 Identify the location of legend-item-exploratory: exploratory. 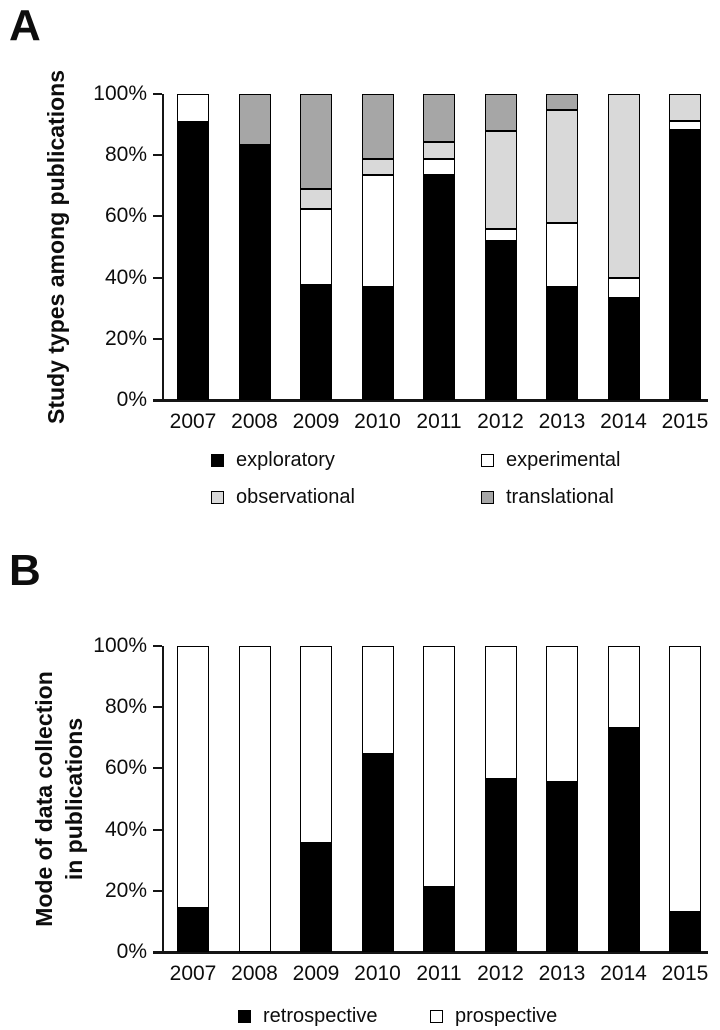
(273, 460).